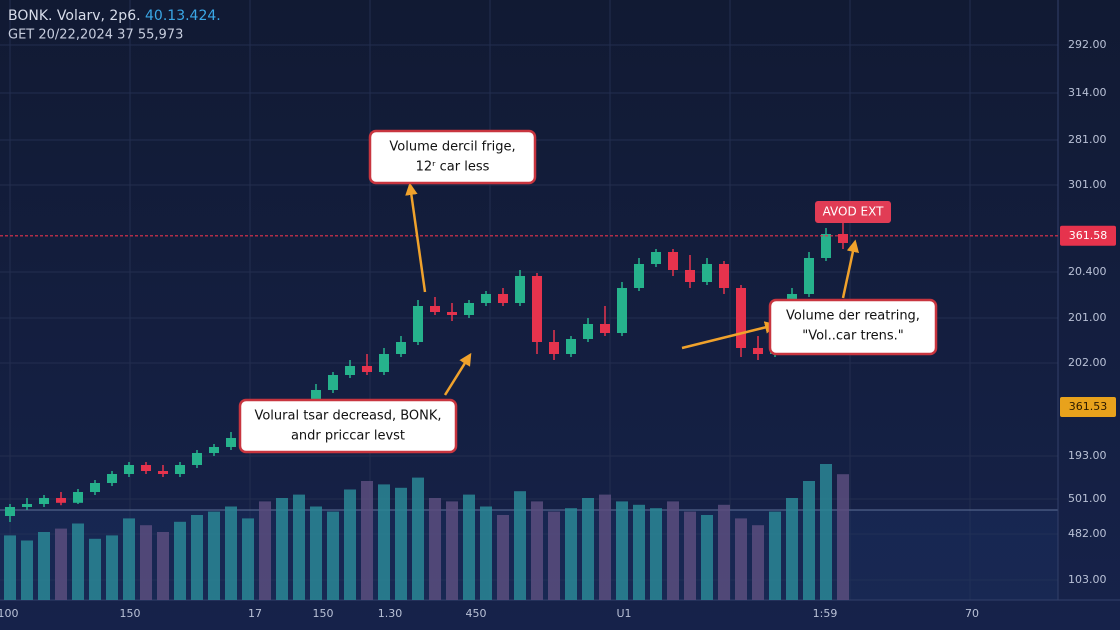 The image size is (1120, 630). What do you see at coordinates (1087, 184) in the screenshot?
I see `y-tick-label: 301.00` at bounding box center [1087, 184].